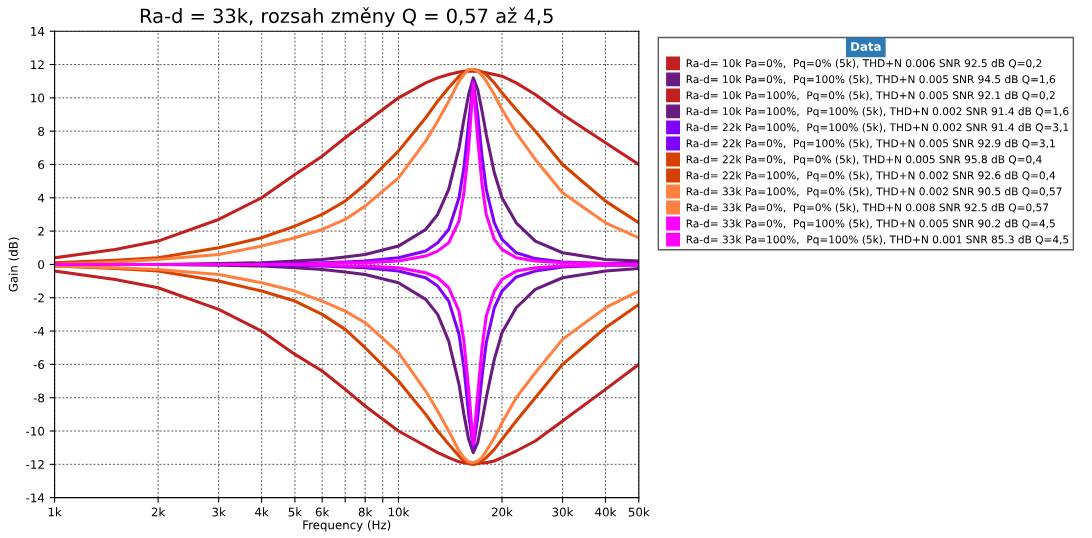 The width and height of the screenshot is (1092, 538). I want to click on legend-label: Ra-d= 33k Pa=100%, Pq=100% (5k), THD+N 0.001 SNR 85.3 dB Q=4,5, so click(877, 240).